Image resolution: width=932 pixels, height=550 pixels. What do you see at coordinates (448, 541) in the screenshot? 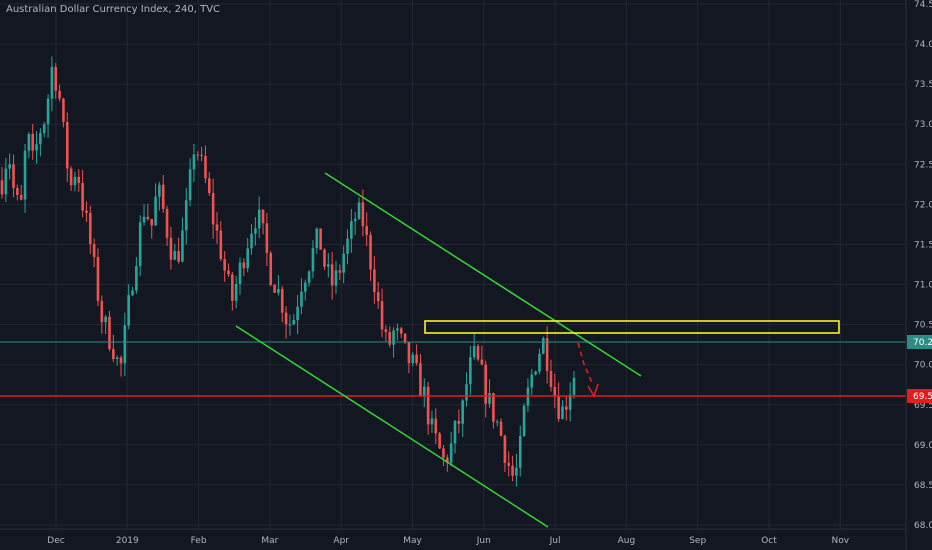
I see `time-axis: Dec 2019 Feb Mar Apr May Jun Jul Aug Sep Oct Nov` at bounding box center [448, 541].